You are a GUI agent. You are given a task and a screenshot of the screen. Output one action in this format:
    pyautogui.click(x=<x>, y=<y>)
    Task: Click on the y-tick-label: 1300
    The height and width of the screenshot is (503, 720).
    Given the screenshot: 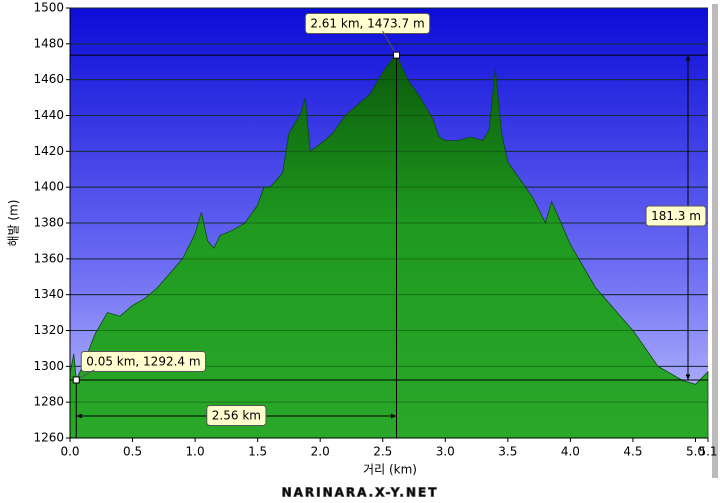 What is the action you would take?
    pyautogui.click(x=48, y=366)
    